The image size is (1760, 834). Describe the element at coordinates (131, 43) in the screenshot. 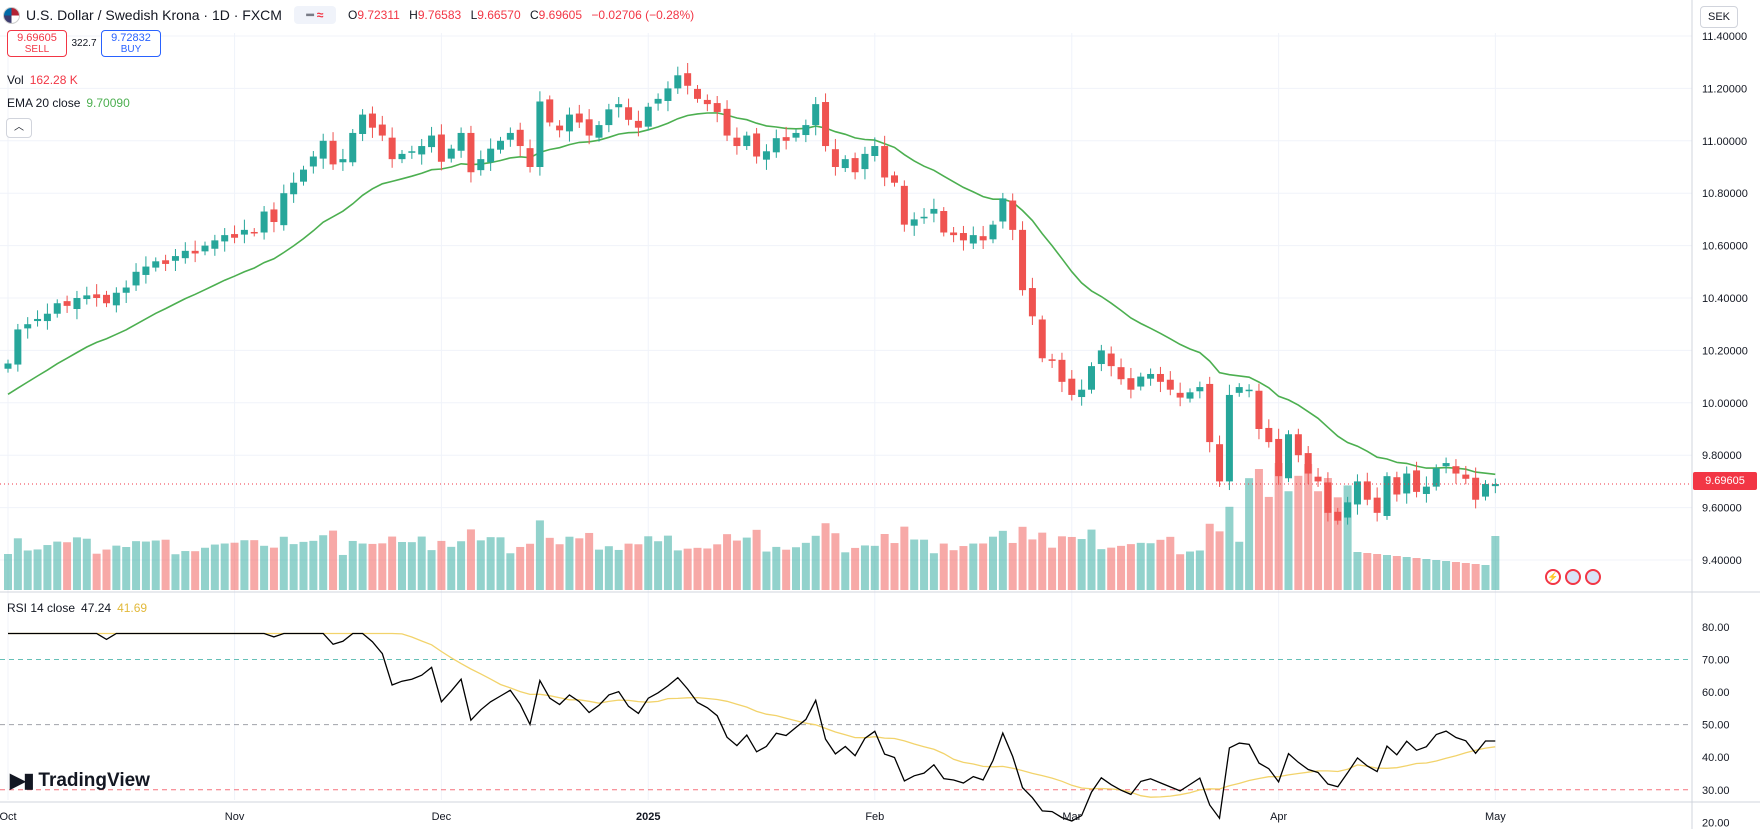

I see `buy-button: 9.72832 BUY` at that location.